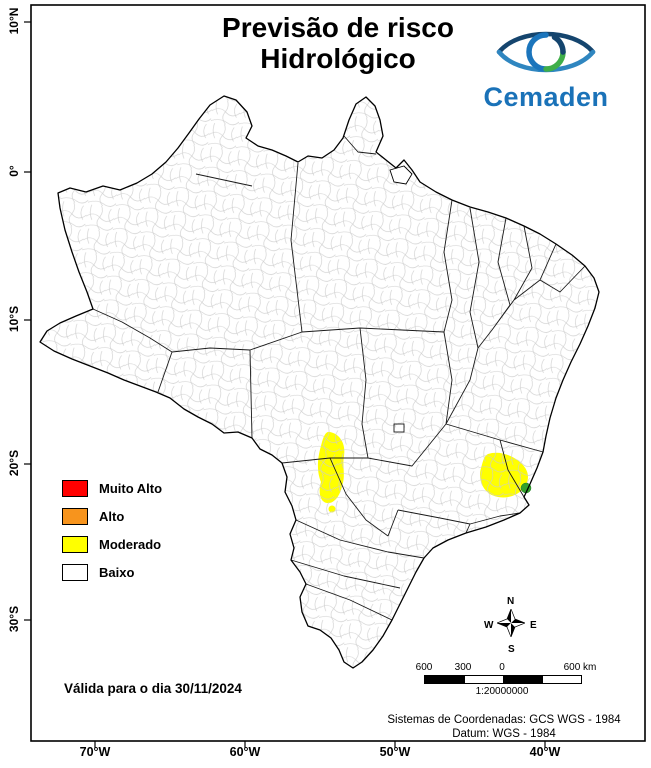 Image resolution: width=651 pixels, height=768 pixels. What do you see at coordinates (14, 171) in the screenshot?
I see `lat-label-0: 0°` at bounding box center [14, 171].